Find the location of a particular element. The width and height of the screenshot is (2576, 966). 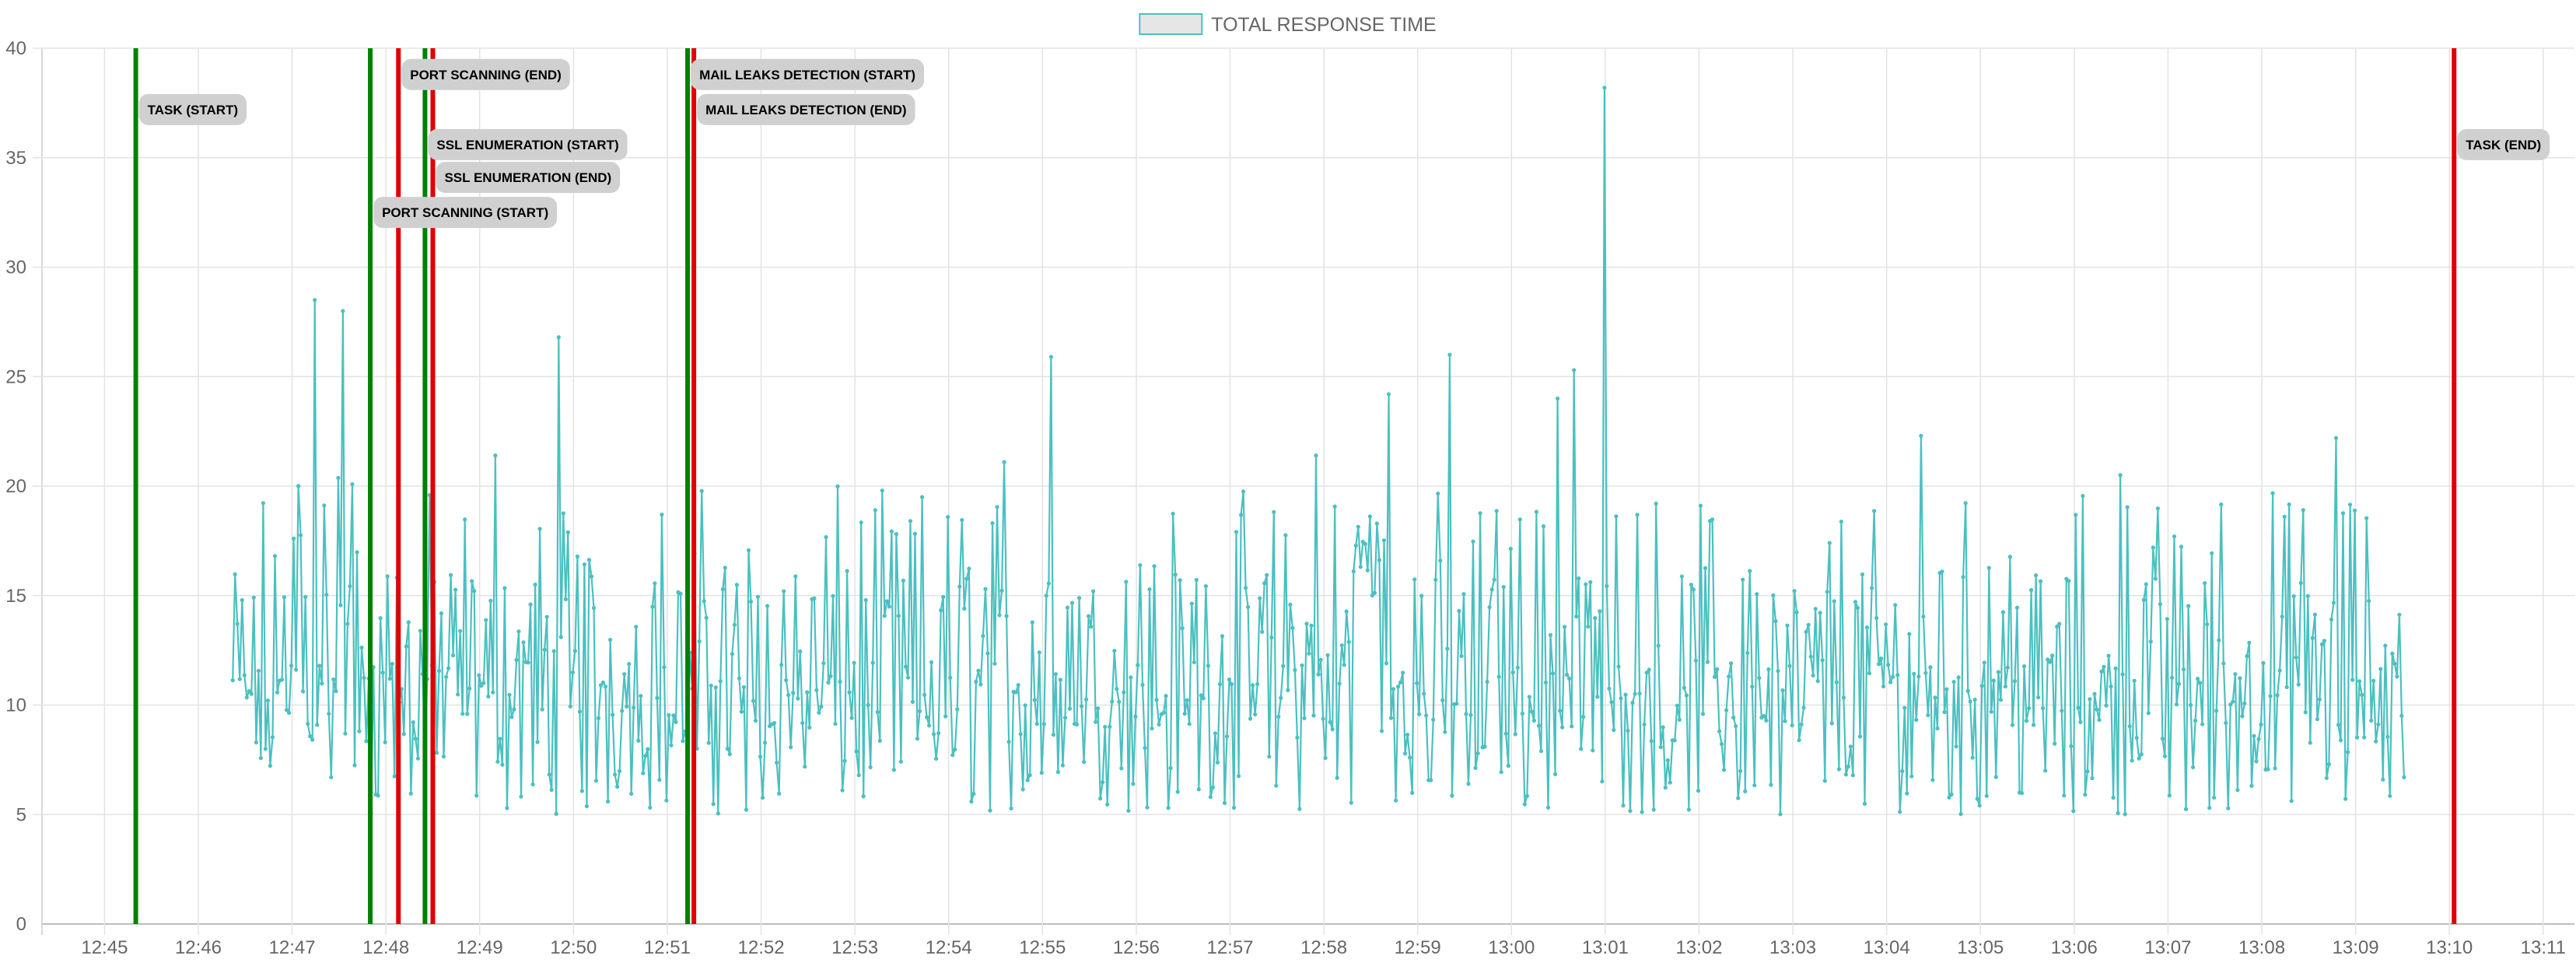

marker-label-text: SSL ENUMERATION (START) is located at coordinates (527, 145).